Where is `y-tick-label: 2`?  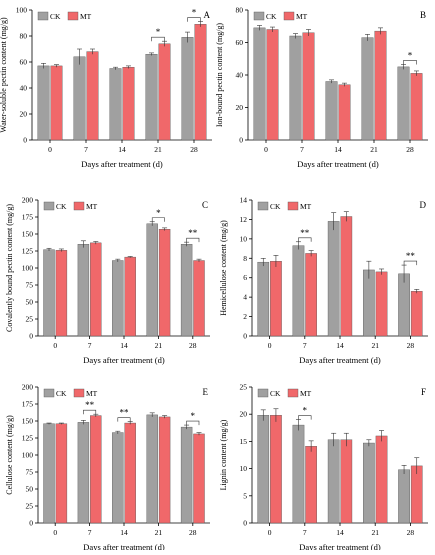 y-tick-label: 2 is located at coordinates (245, 316).